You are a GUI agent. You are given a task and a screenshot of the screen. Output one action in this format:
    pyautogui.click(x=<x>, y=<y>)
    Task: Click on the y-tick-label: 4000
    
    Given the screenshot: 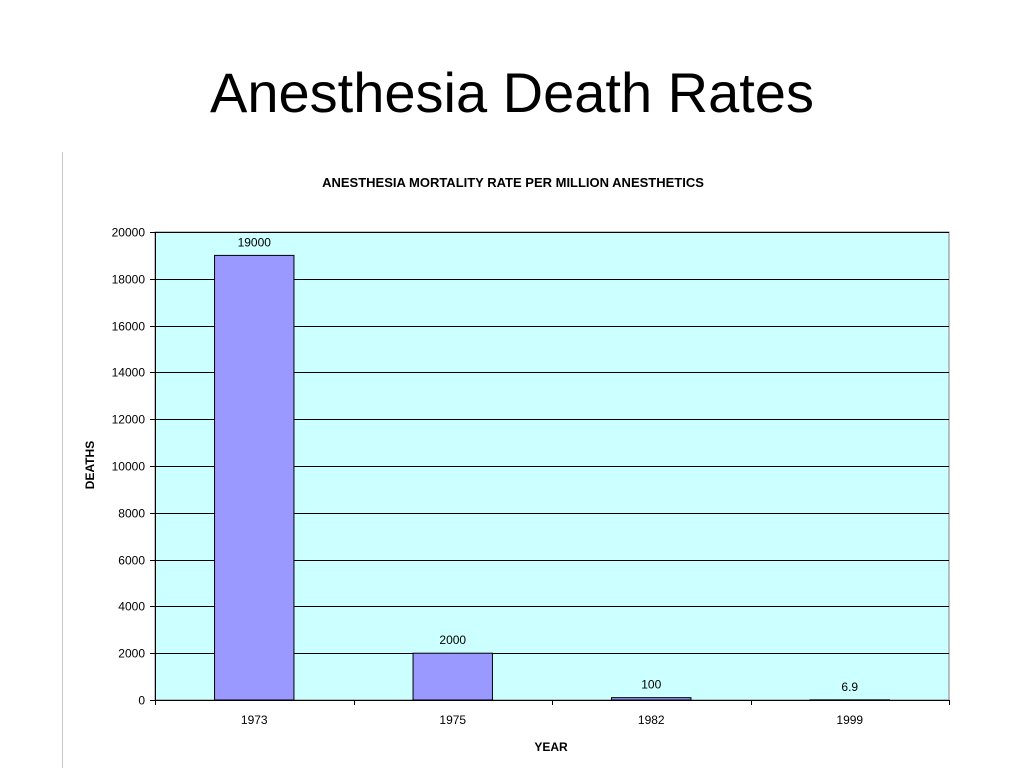 What is the action you would take?
    pyautogui.click(x=131, y=607)
    